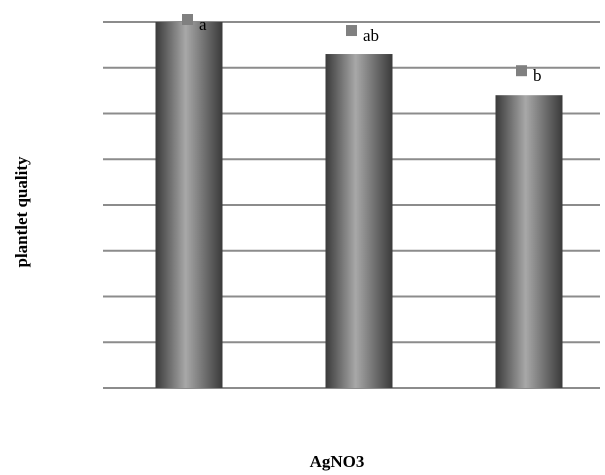 Image resolution: width=605 pixels, height=475 pixels. I want to click on significance-letter-3: b, so click(537, 75).